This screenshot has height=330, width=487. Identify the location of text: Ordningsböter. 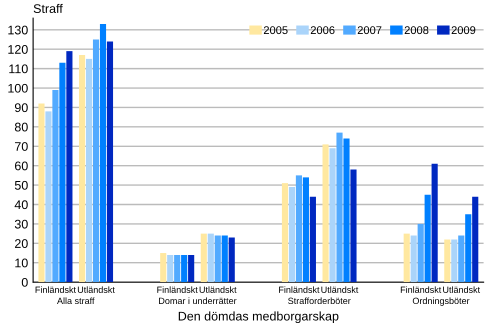
(441, 301).